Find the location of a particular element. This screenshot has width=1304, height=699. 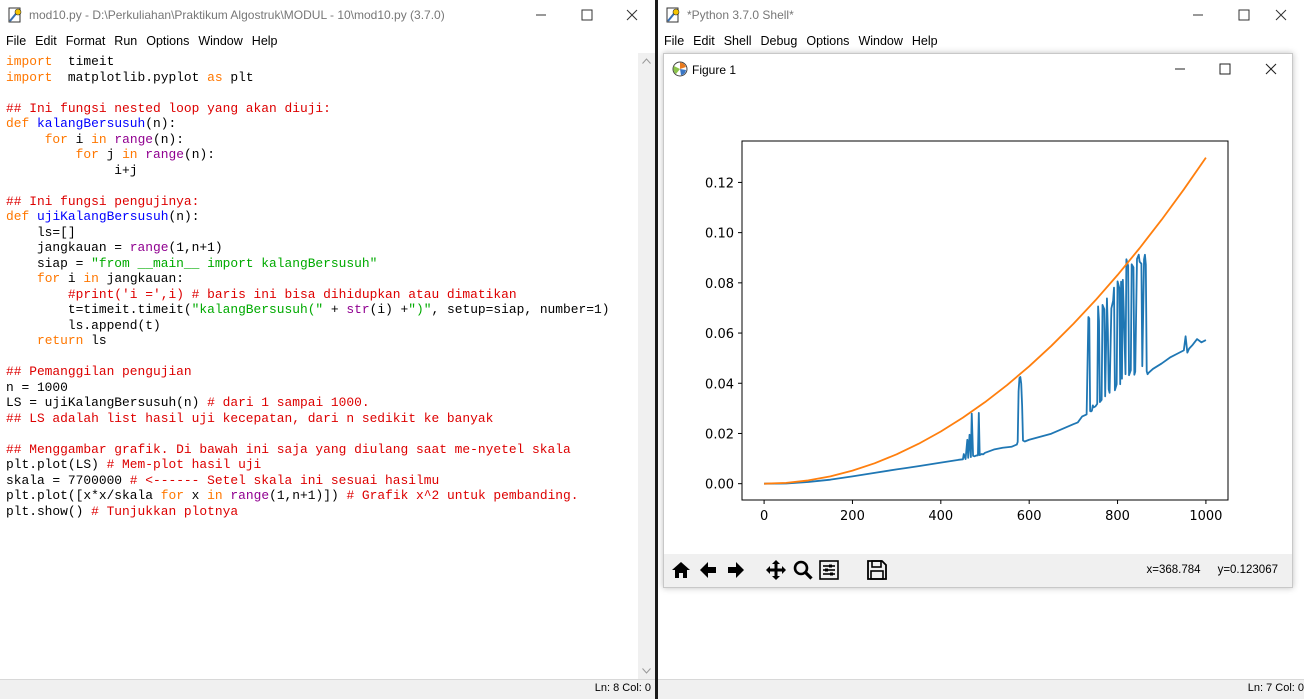

editor-statusbar: Ln: 8 Col: 0 is located at coordinates (327, 689).